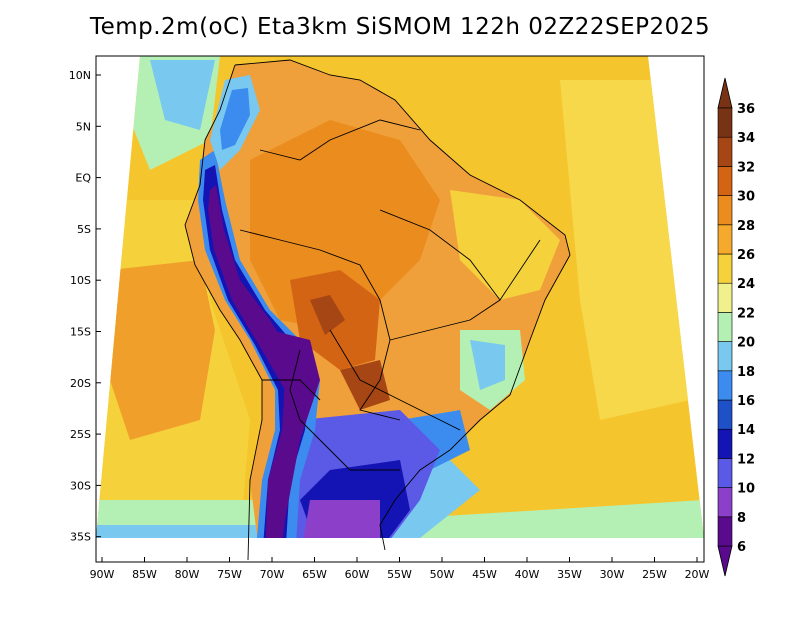  Describe the element at coordinates (327, 315) in the screenshot. I see `hottest-spot` at that location.